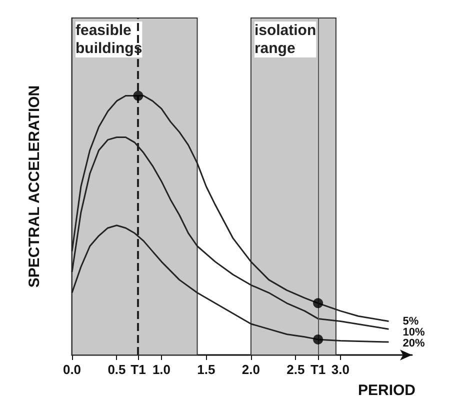  Describe the element at coordinates (206, 369) in the screenshot. I see `x-tick-label: 1.5` at that location.